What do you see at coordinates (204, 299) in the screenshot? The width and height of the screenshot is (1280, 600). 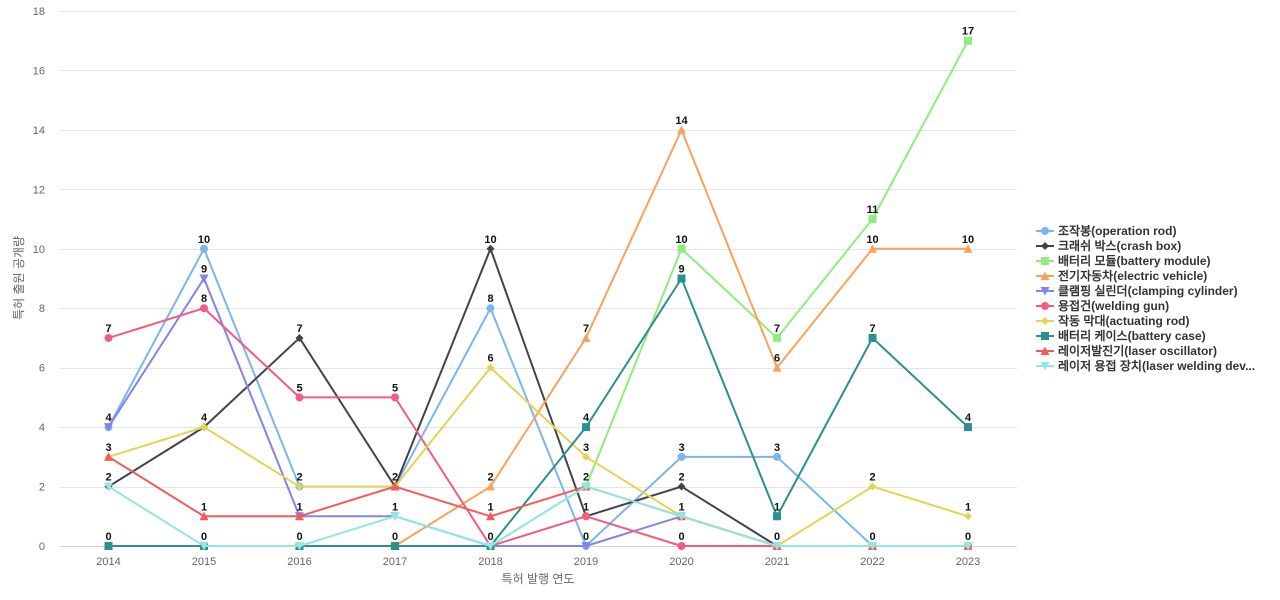 I see `data-label: 8` at bounding box center [204, 299].